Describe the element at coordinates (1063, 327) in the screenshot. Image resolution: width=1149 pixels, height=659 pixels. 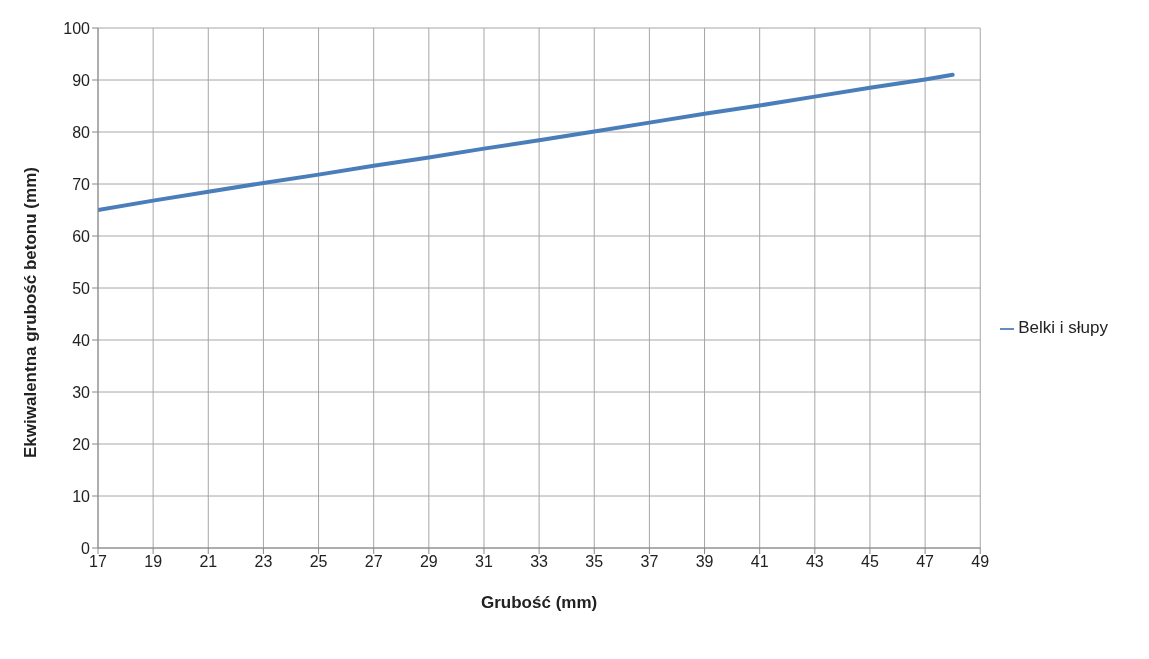
I see `legend-label: Belki i słupy` at that location.